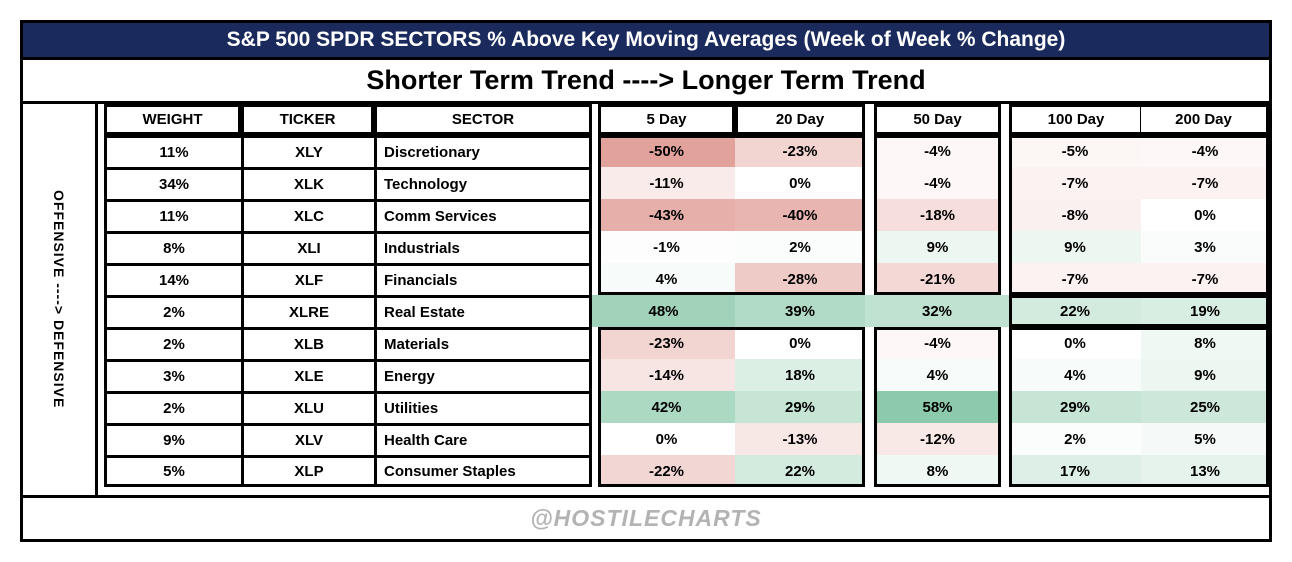 This screenshot has height=562, width=1292. What do you see at coordinates (96, 299) in the screenshot?
I see `side-divider-line` at bounding box center [96, 299].